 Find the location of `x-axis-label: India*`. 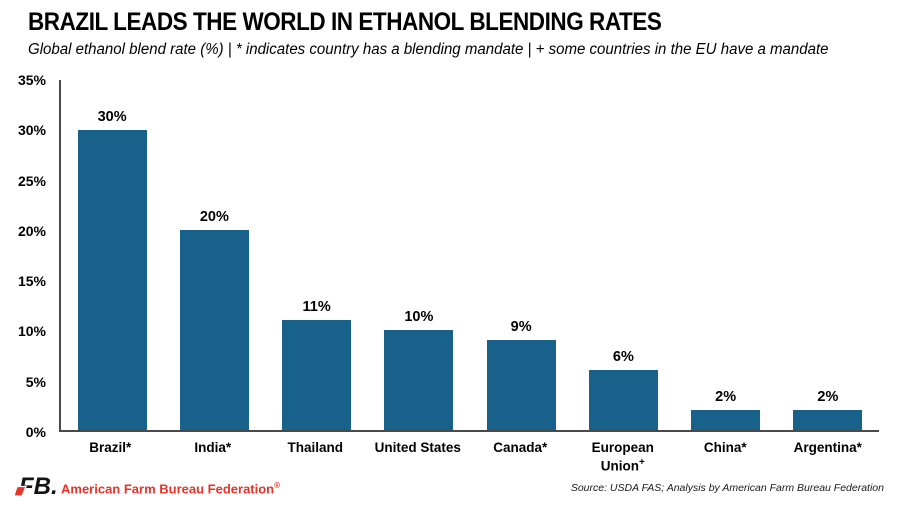

x-axis-label: India* is located at coordinates (213, 447).